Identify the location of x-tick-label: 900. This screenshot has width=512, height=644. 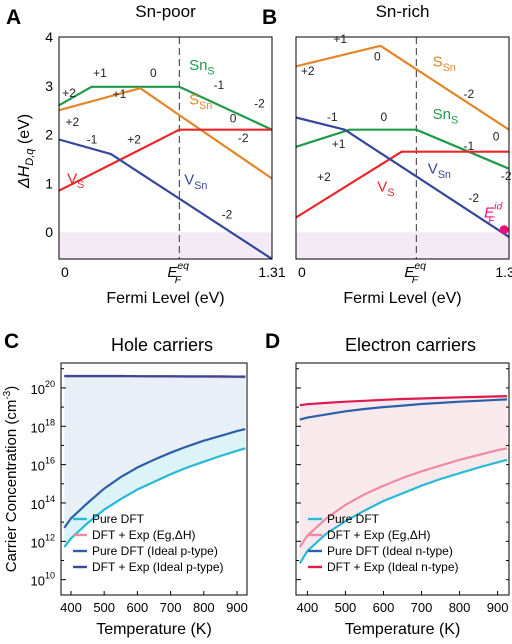
(498, 607).